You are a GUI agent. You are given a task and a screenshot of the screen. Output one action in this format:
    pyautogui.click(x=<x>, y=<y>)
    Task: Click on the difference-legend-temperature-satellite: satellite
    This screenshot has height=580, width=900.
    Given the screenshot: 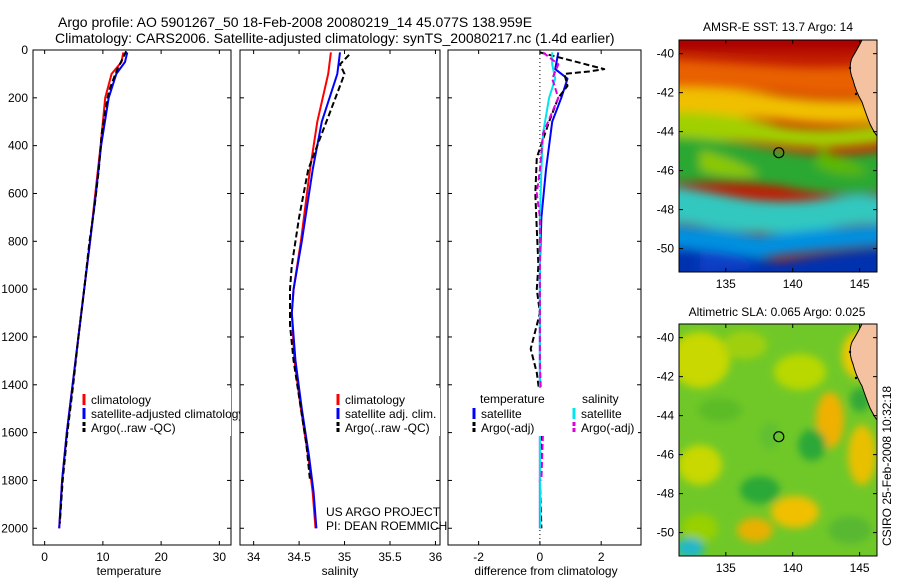 What is the action you would take?
    pyautogui.click(x=501, y=414)
    